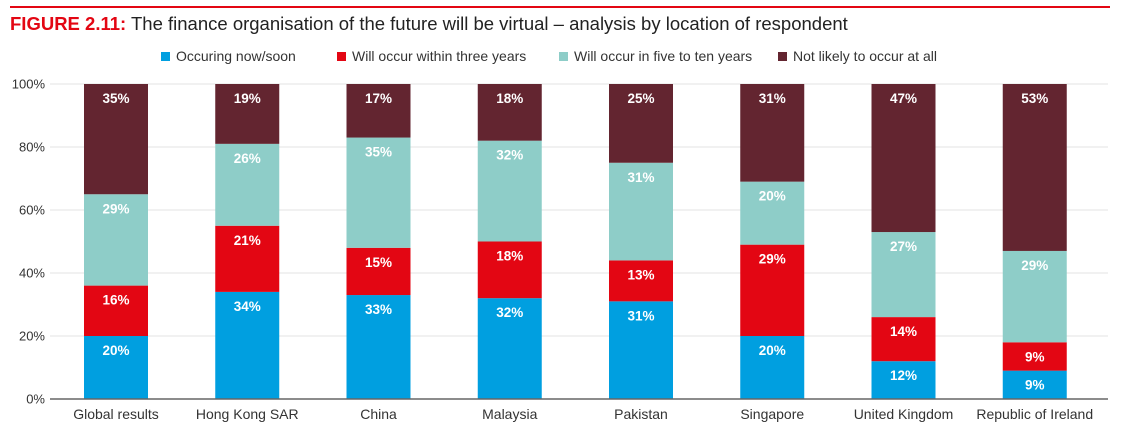 Image resolution: width=1121 pixels, height=432 pixels. What do you see at coordinates (68, 23) in the screenshot?
I see `figure-number: FIGURE 2.11:` at bounding box center [68, 23].